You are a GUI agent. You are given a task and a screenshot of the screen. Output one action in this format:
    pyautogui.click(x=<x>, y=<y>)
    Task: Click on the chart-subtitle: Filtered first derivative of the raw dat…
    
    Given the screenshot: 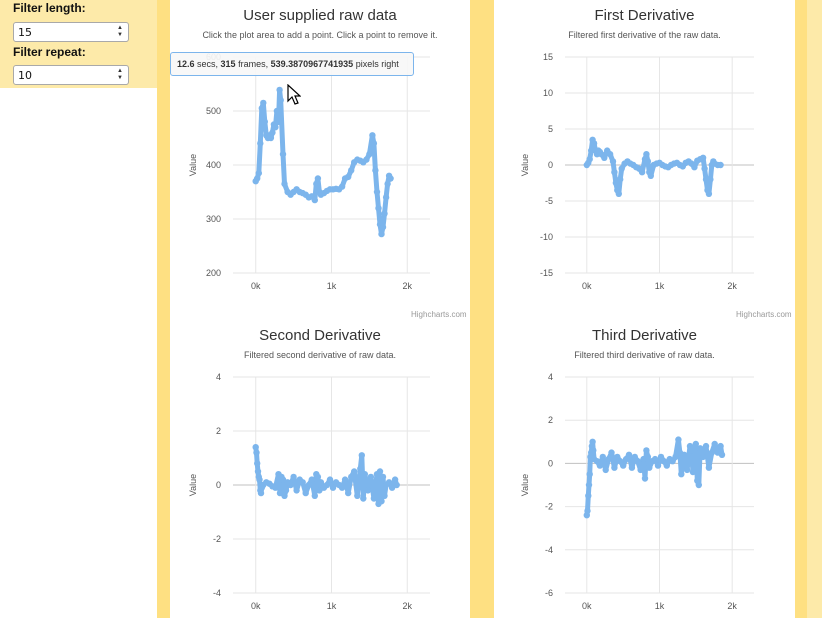 What is the action you would take?
    pyautogui.click(x=644, y=35)
    